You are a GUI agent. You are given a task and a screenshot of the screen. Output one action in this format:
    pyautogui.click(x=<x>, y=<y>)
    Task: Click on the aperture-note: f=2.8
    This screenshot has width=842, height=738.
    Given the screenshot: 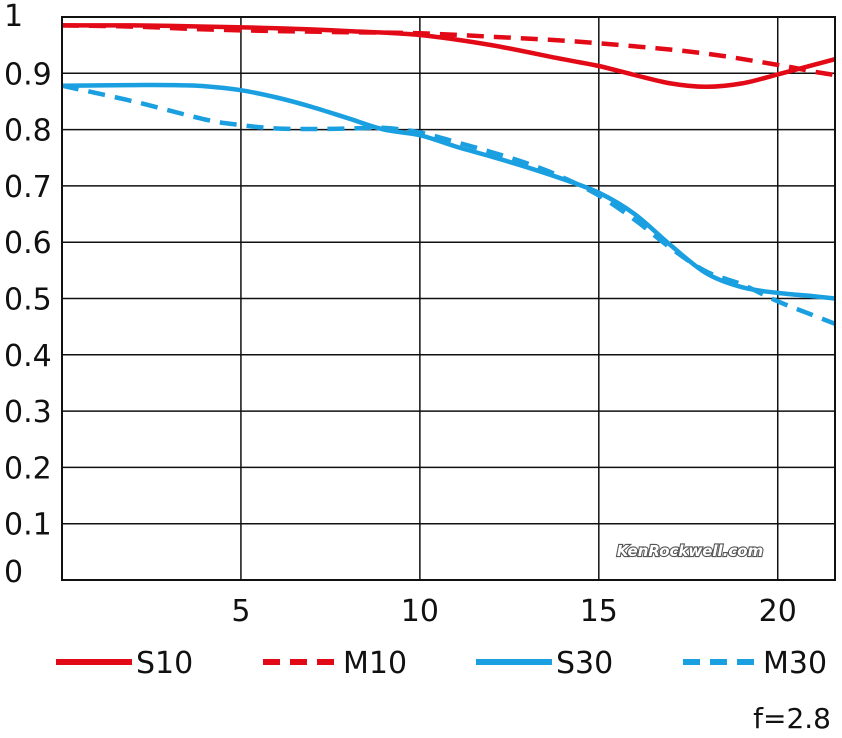 What is the action you would take?
    pyautogui.click(x=792, y=718)
    